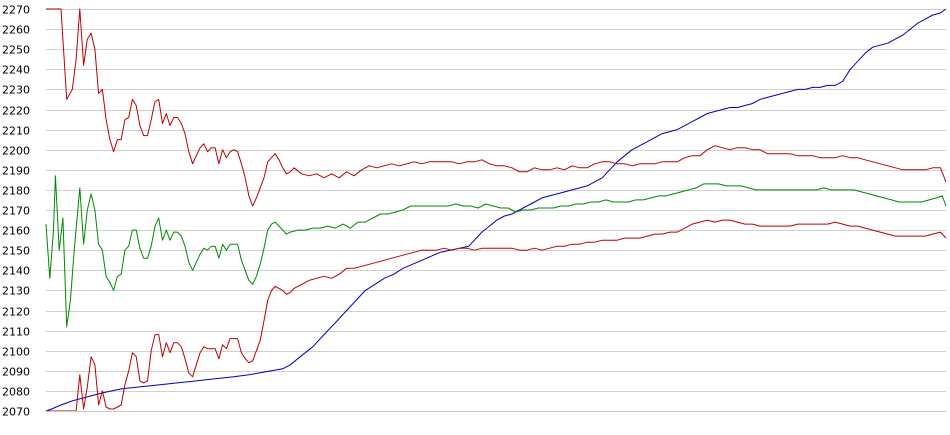 This screenshot has height=435, width=950. Describe the element at coordinates (16, 332) in the screenshot. I see `y-tick-label: 2110` at that location.